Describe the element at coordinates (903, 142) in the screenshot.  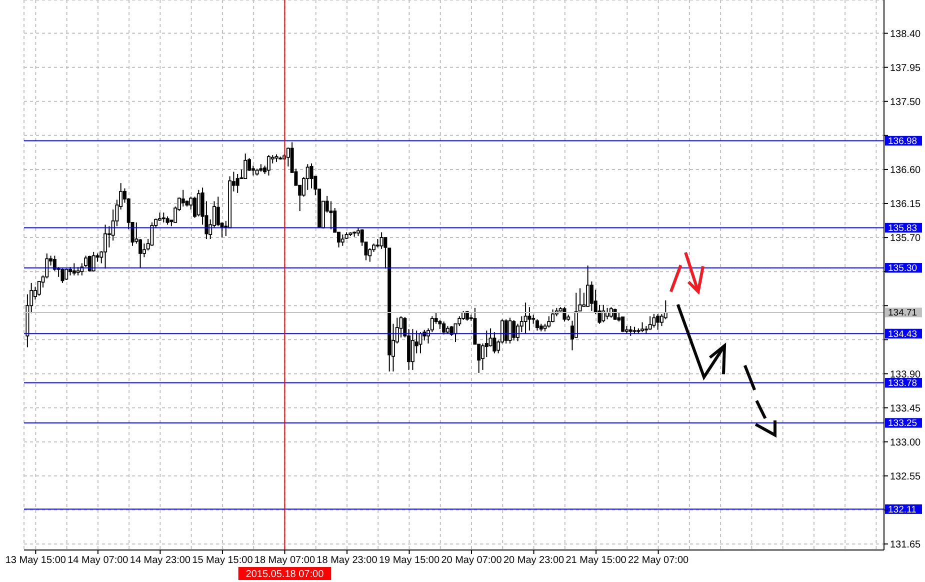
I see `ref-line-label: 136.98` at that location.